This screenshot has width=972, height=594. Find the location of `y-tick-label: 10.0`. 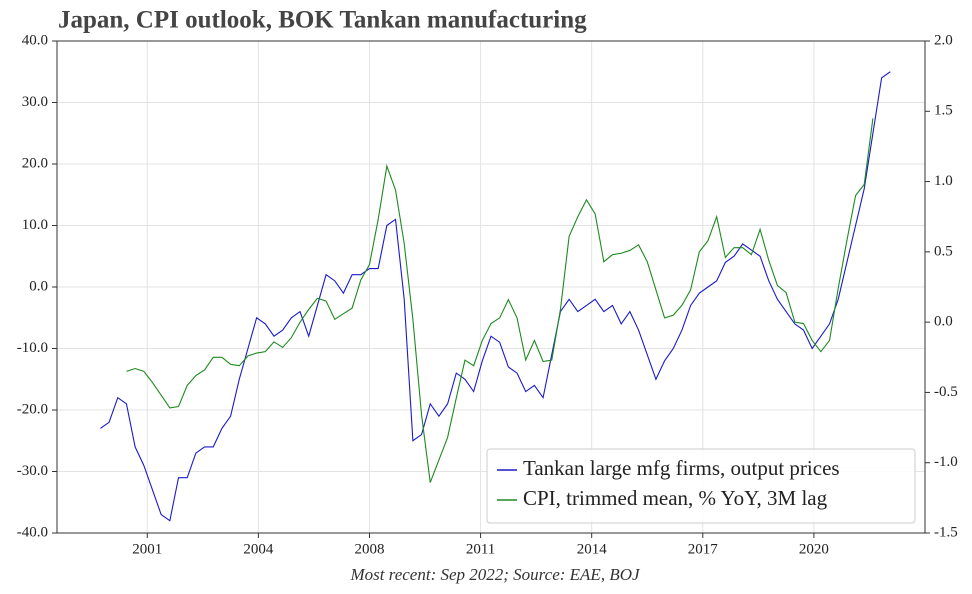

y-tick-label: 10.0 is located at coordinates (35, 225).